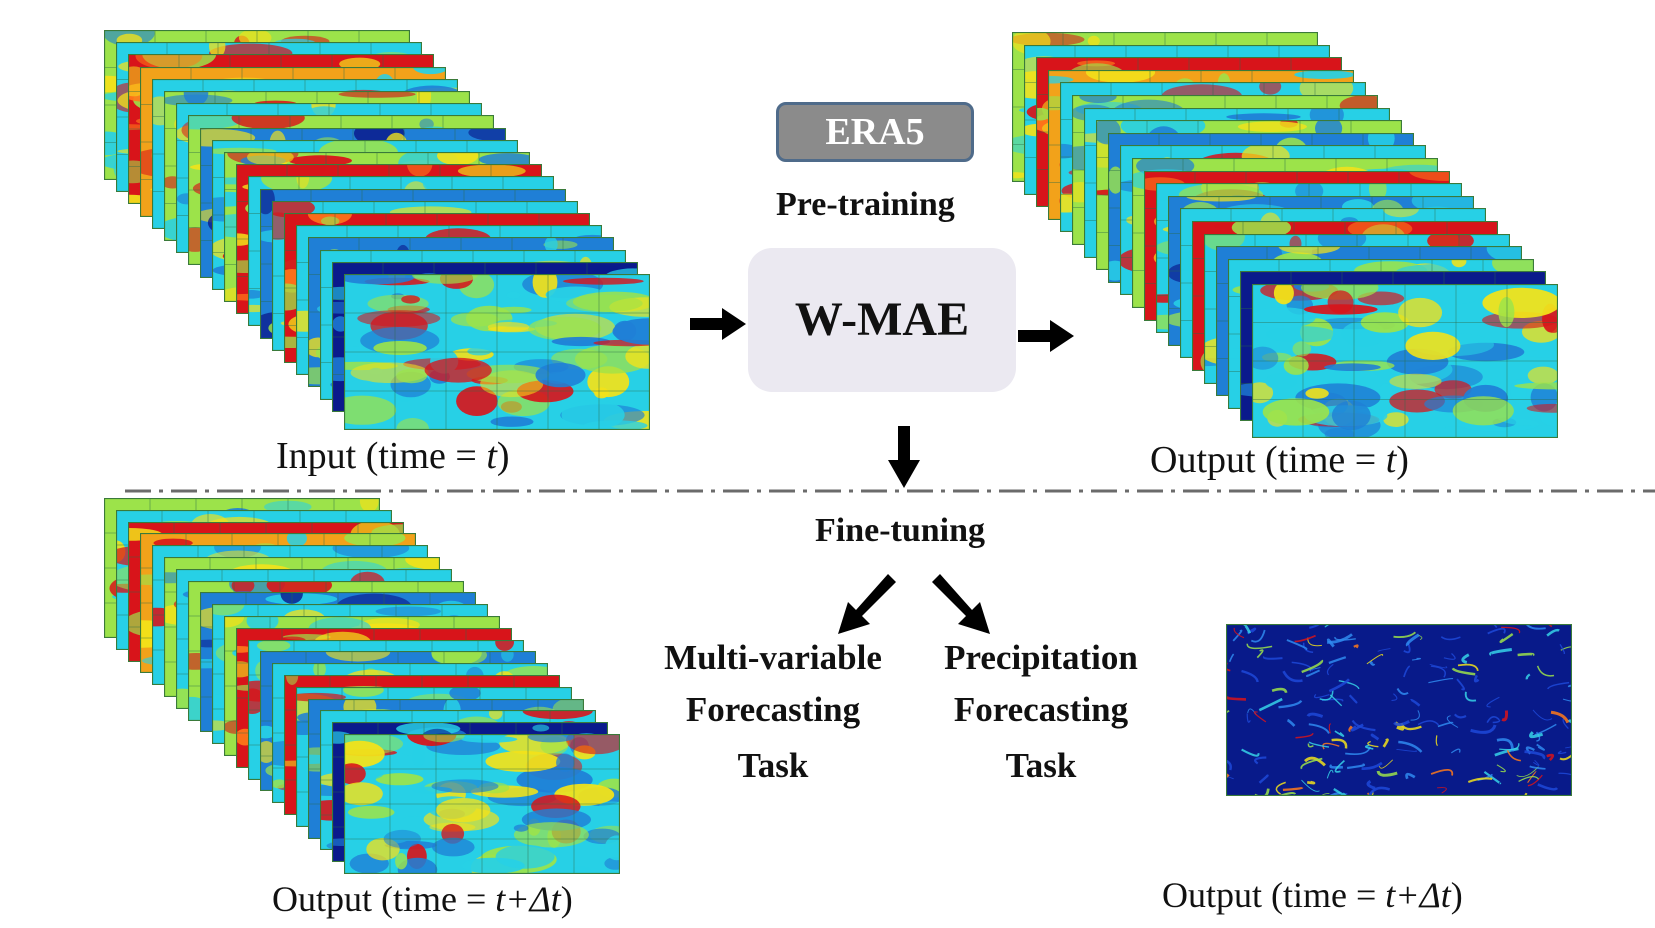 The width and height of the screenshot is (1655, 928). I want to click on input-caption: Input (time = t), so click(393, 456).